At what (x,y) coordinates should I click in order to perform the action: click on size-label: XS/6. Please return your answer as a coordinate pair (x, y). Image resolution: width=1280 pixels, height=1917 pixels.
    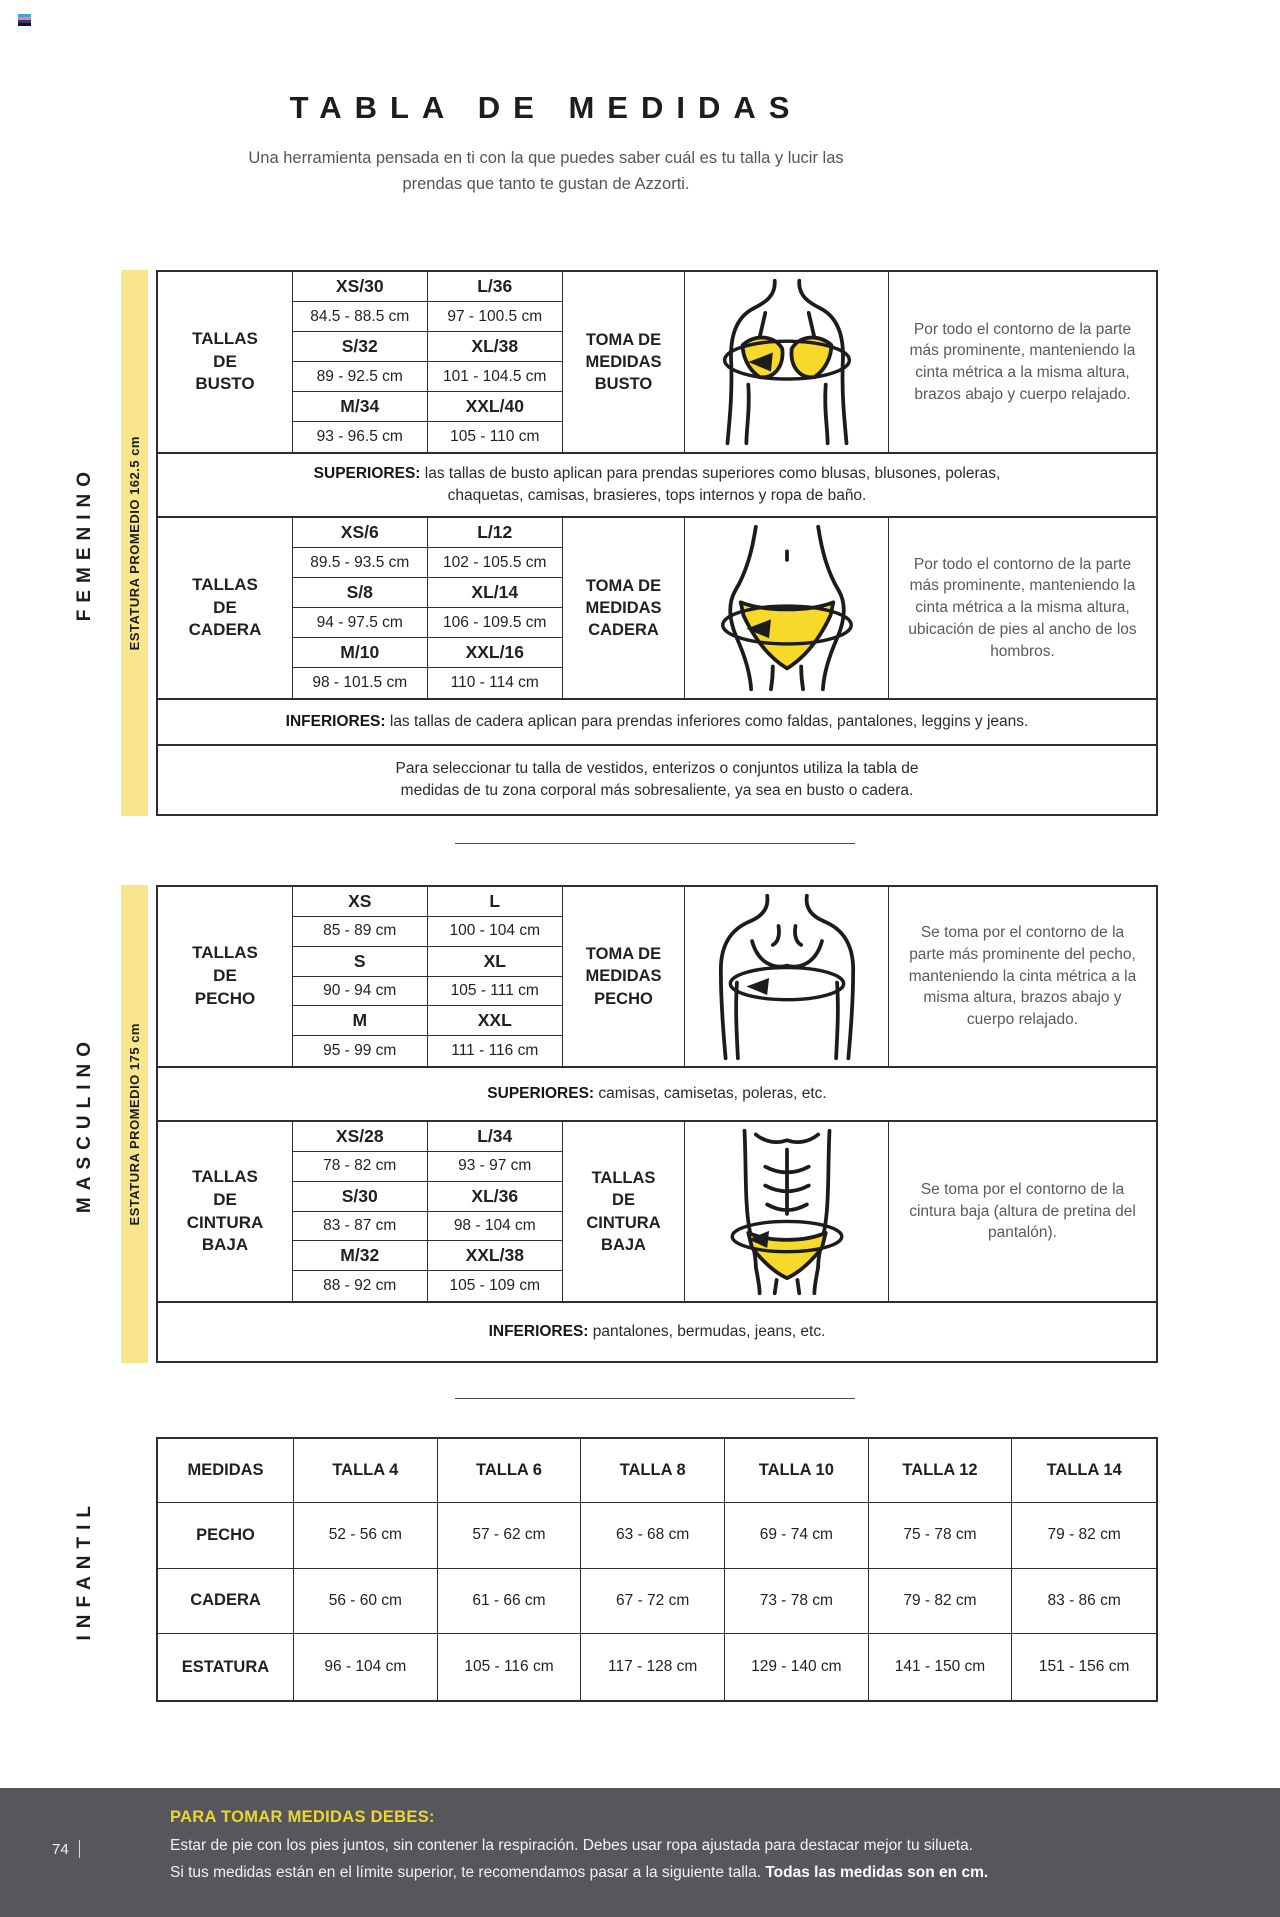
    Looking at the image, I should click on (360, 533).